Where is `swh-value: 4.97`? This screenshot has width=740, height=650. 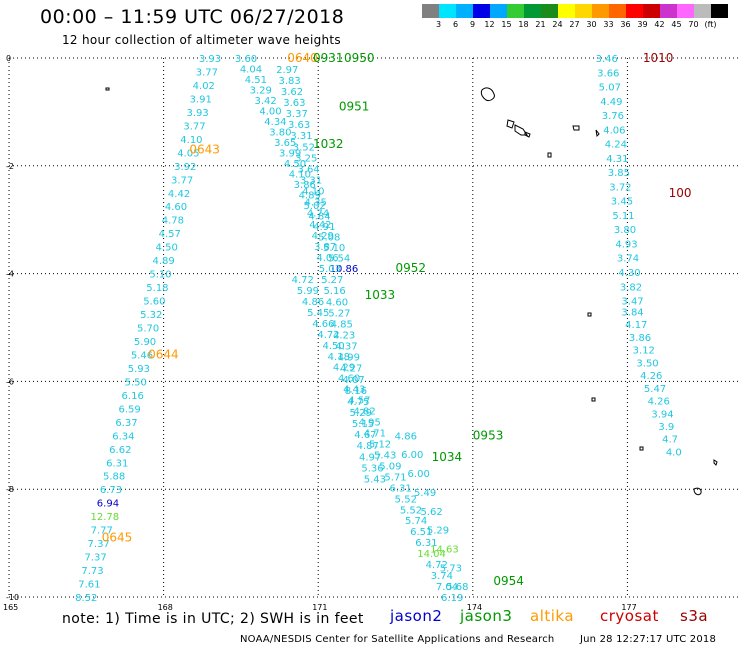
swh-value: 4.97 is located at coordinates (370, 457).